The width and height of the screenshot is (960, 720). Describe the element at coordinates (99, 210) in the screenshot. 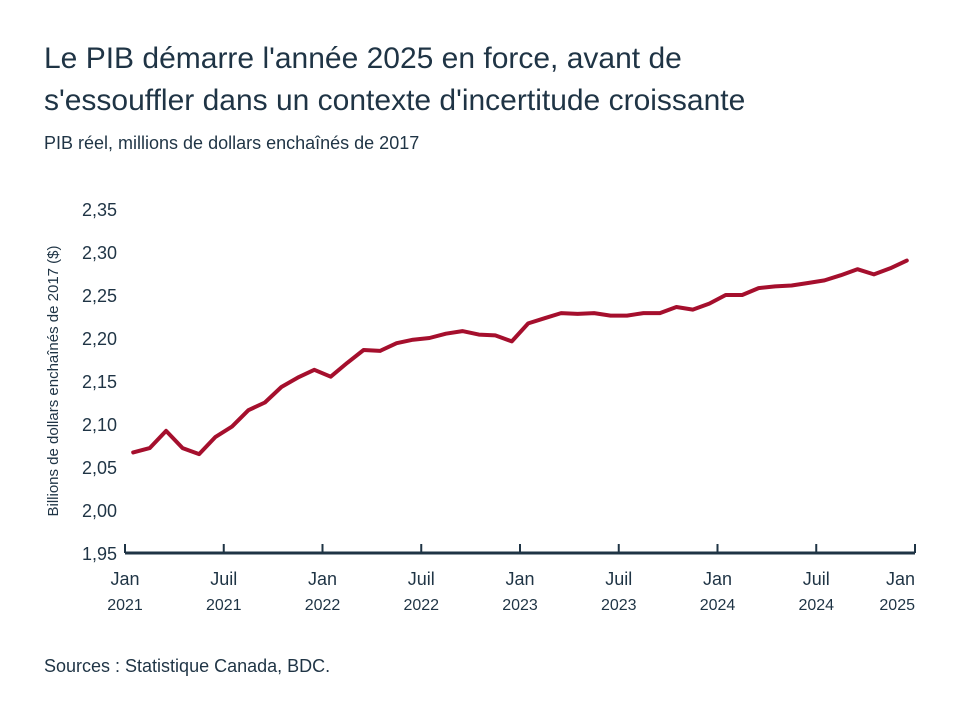

I see `y-tick-label: 2,35` at that location.